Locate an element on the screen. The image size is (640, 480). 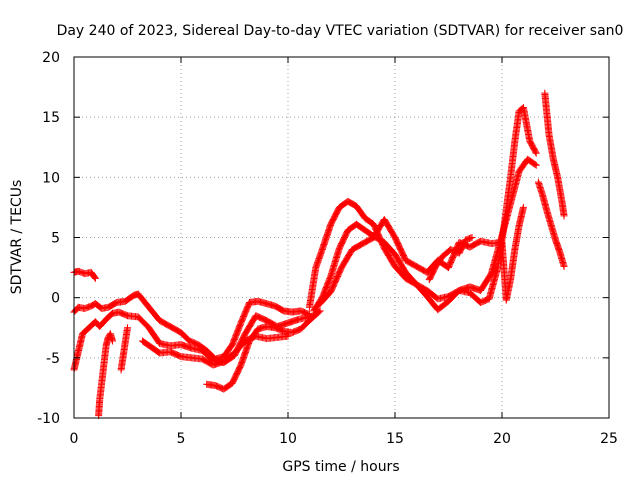
series-track-k is located at coordinates (554, 154).